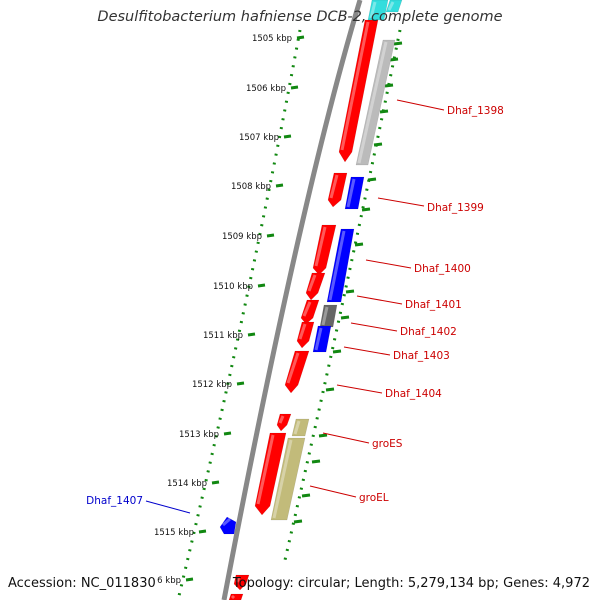 This screenshot has width=600, height=604. What do you see at coordinates (82, 583) in the screenshot?
I see `accession-text: Accession: NC_011830` at bounding box center [82, 583].